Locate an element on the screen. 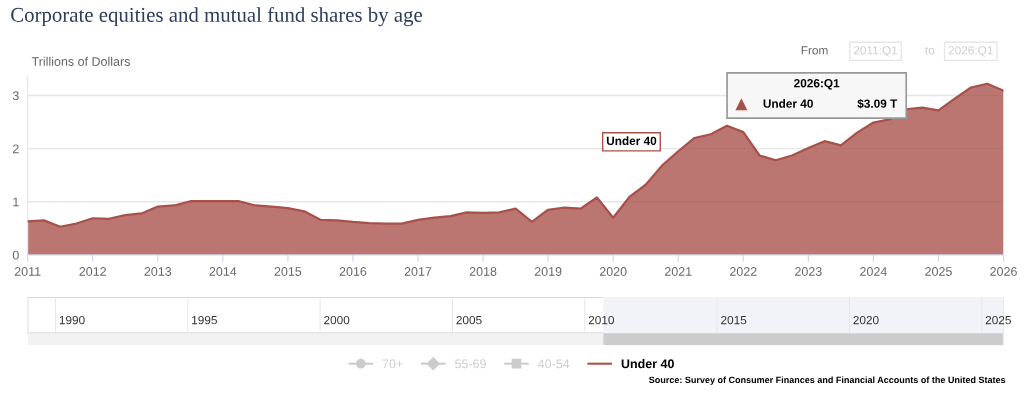 This screenshot has height=394, width=1024. x-tick-label: 2020 is located at coordinates (613, 271).